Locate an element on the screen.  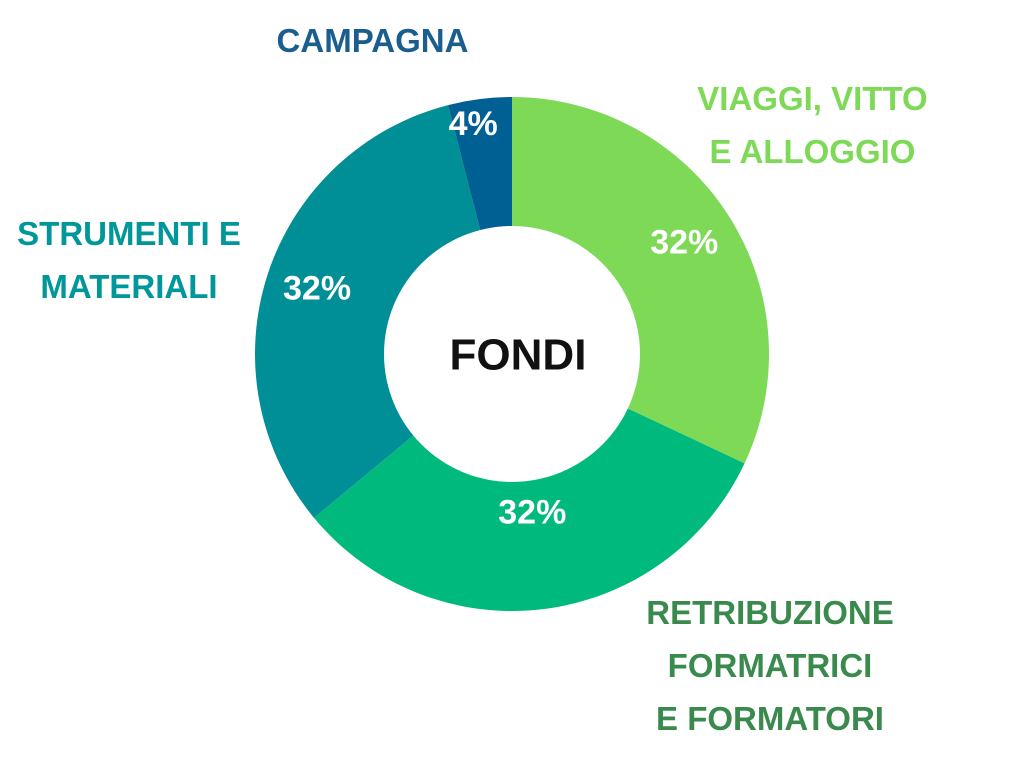
slice-retribuzione is located at coordinates (529, 483).